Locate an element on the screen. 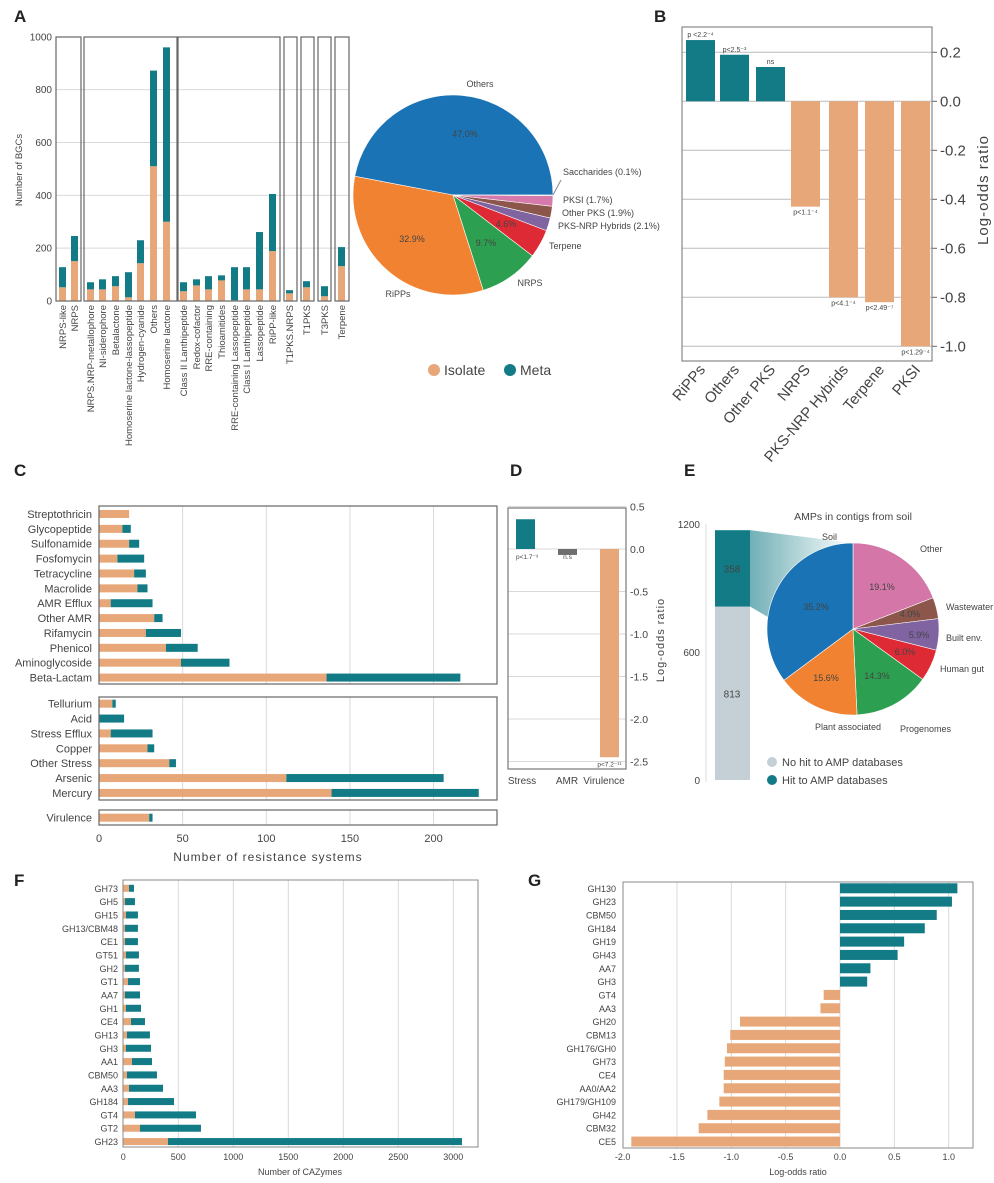 The height and width of the screenshot is (1183, 994). category-label: PKSI is located at coordinates (906, 380).